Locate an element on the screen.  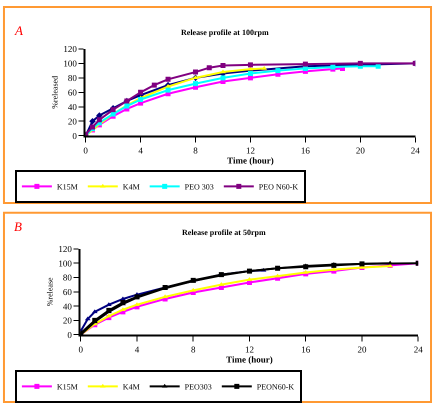
text: B is located at coordinates (18, 226).